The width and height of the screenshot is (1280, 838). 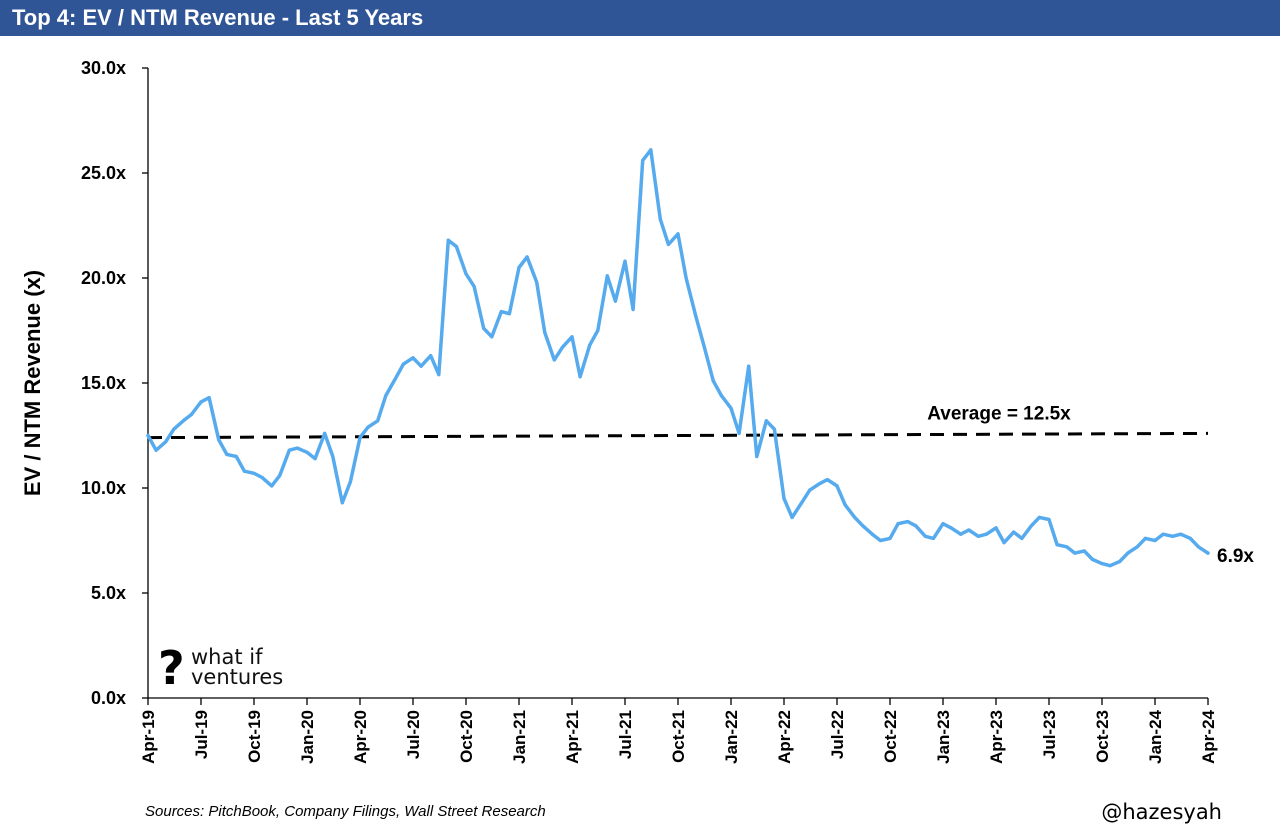 What do you see at coordinates (999, 414) in the screenshot?
I see `average-label: Average = 12.5x` at bounding box center [999, 414].